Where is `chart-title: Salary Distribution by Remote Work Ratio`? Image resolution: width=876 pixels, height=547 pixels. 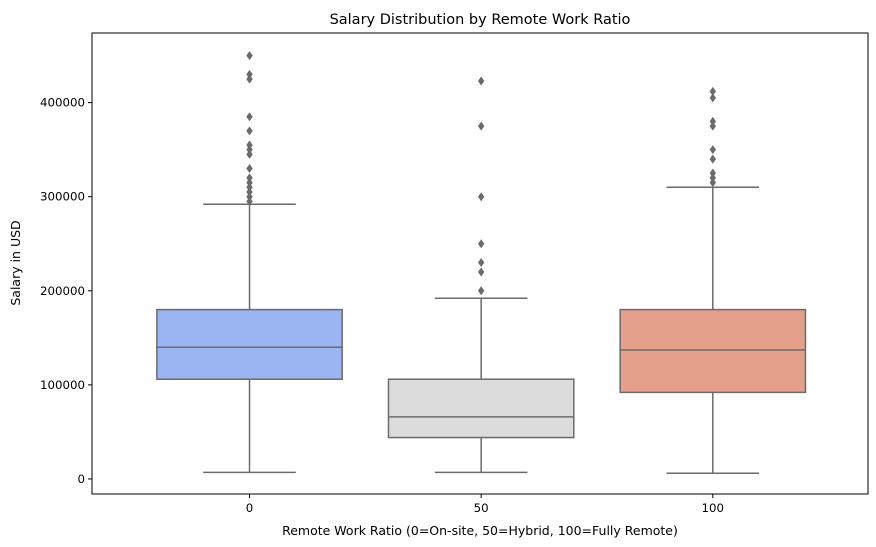
chart-title: Salary Distribution by Remote Work Ratio is located at coordinates (480, 20).